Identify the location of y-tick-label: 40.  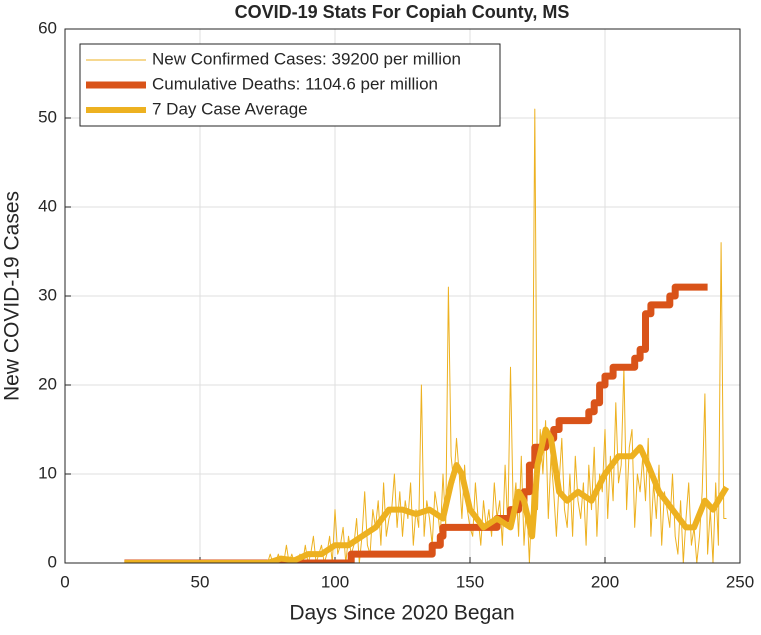
(47, 205).